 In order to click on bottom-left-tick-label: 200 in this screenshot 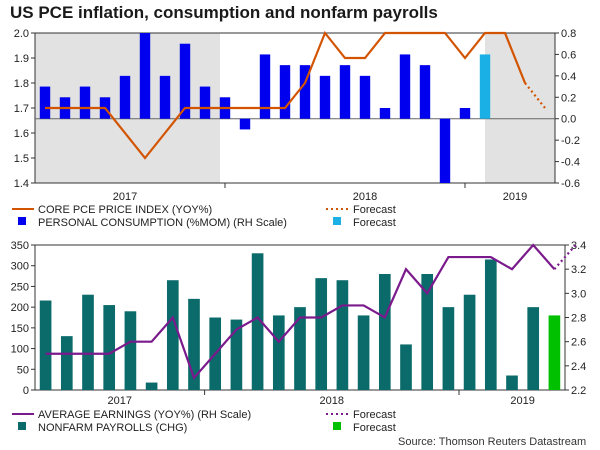, I will do `click(20, 308)`.